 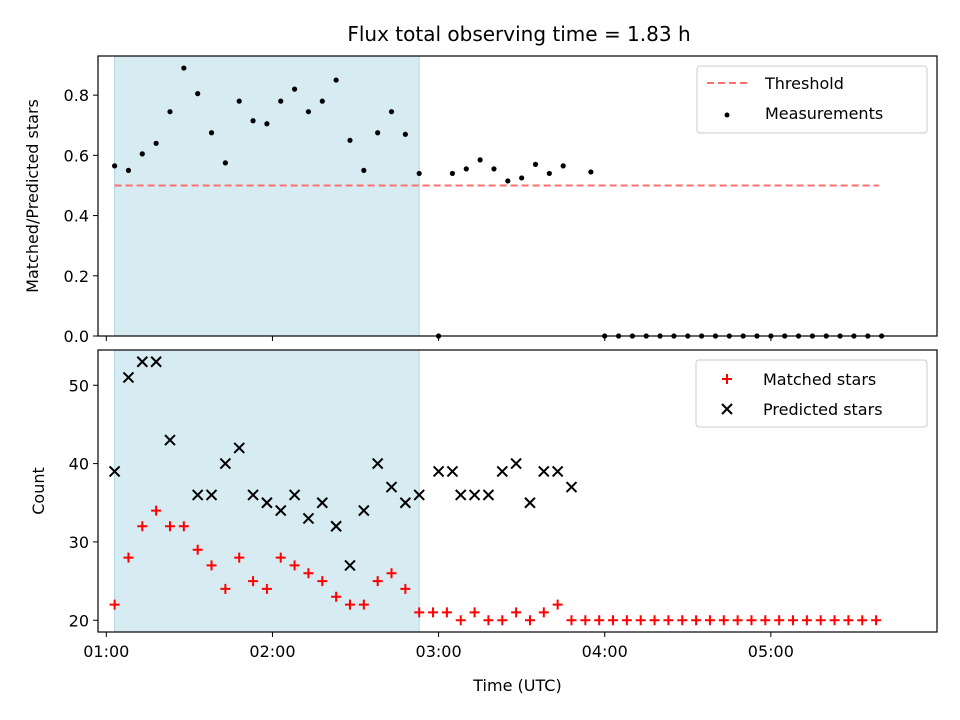 I want to click on legend-plus-mark, so click(x=727, y=379).